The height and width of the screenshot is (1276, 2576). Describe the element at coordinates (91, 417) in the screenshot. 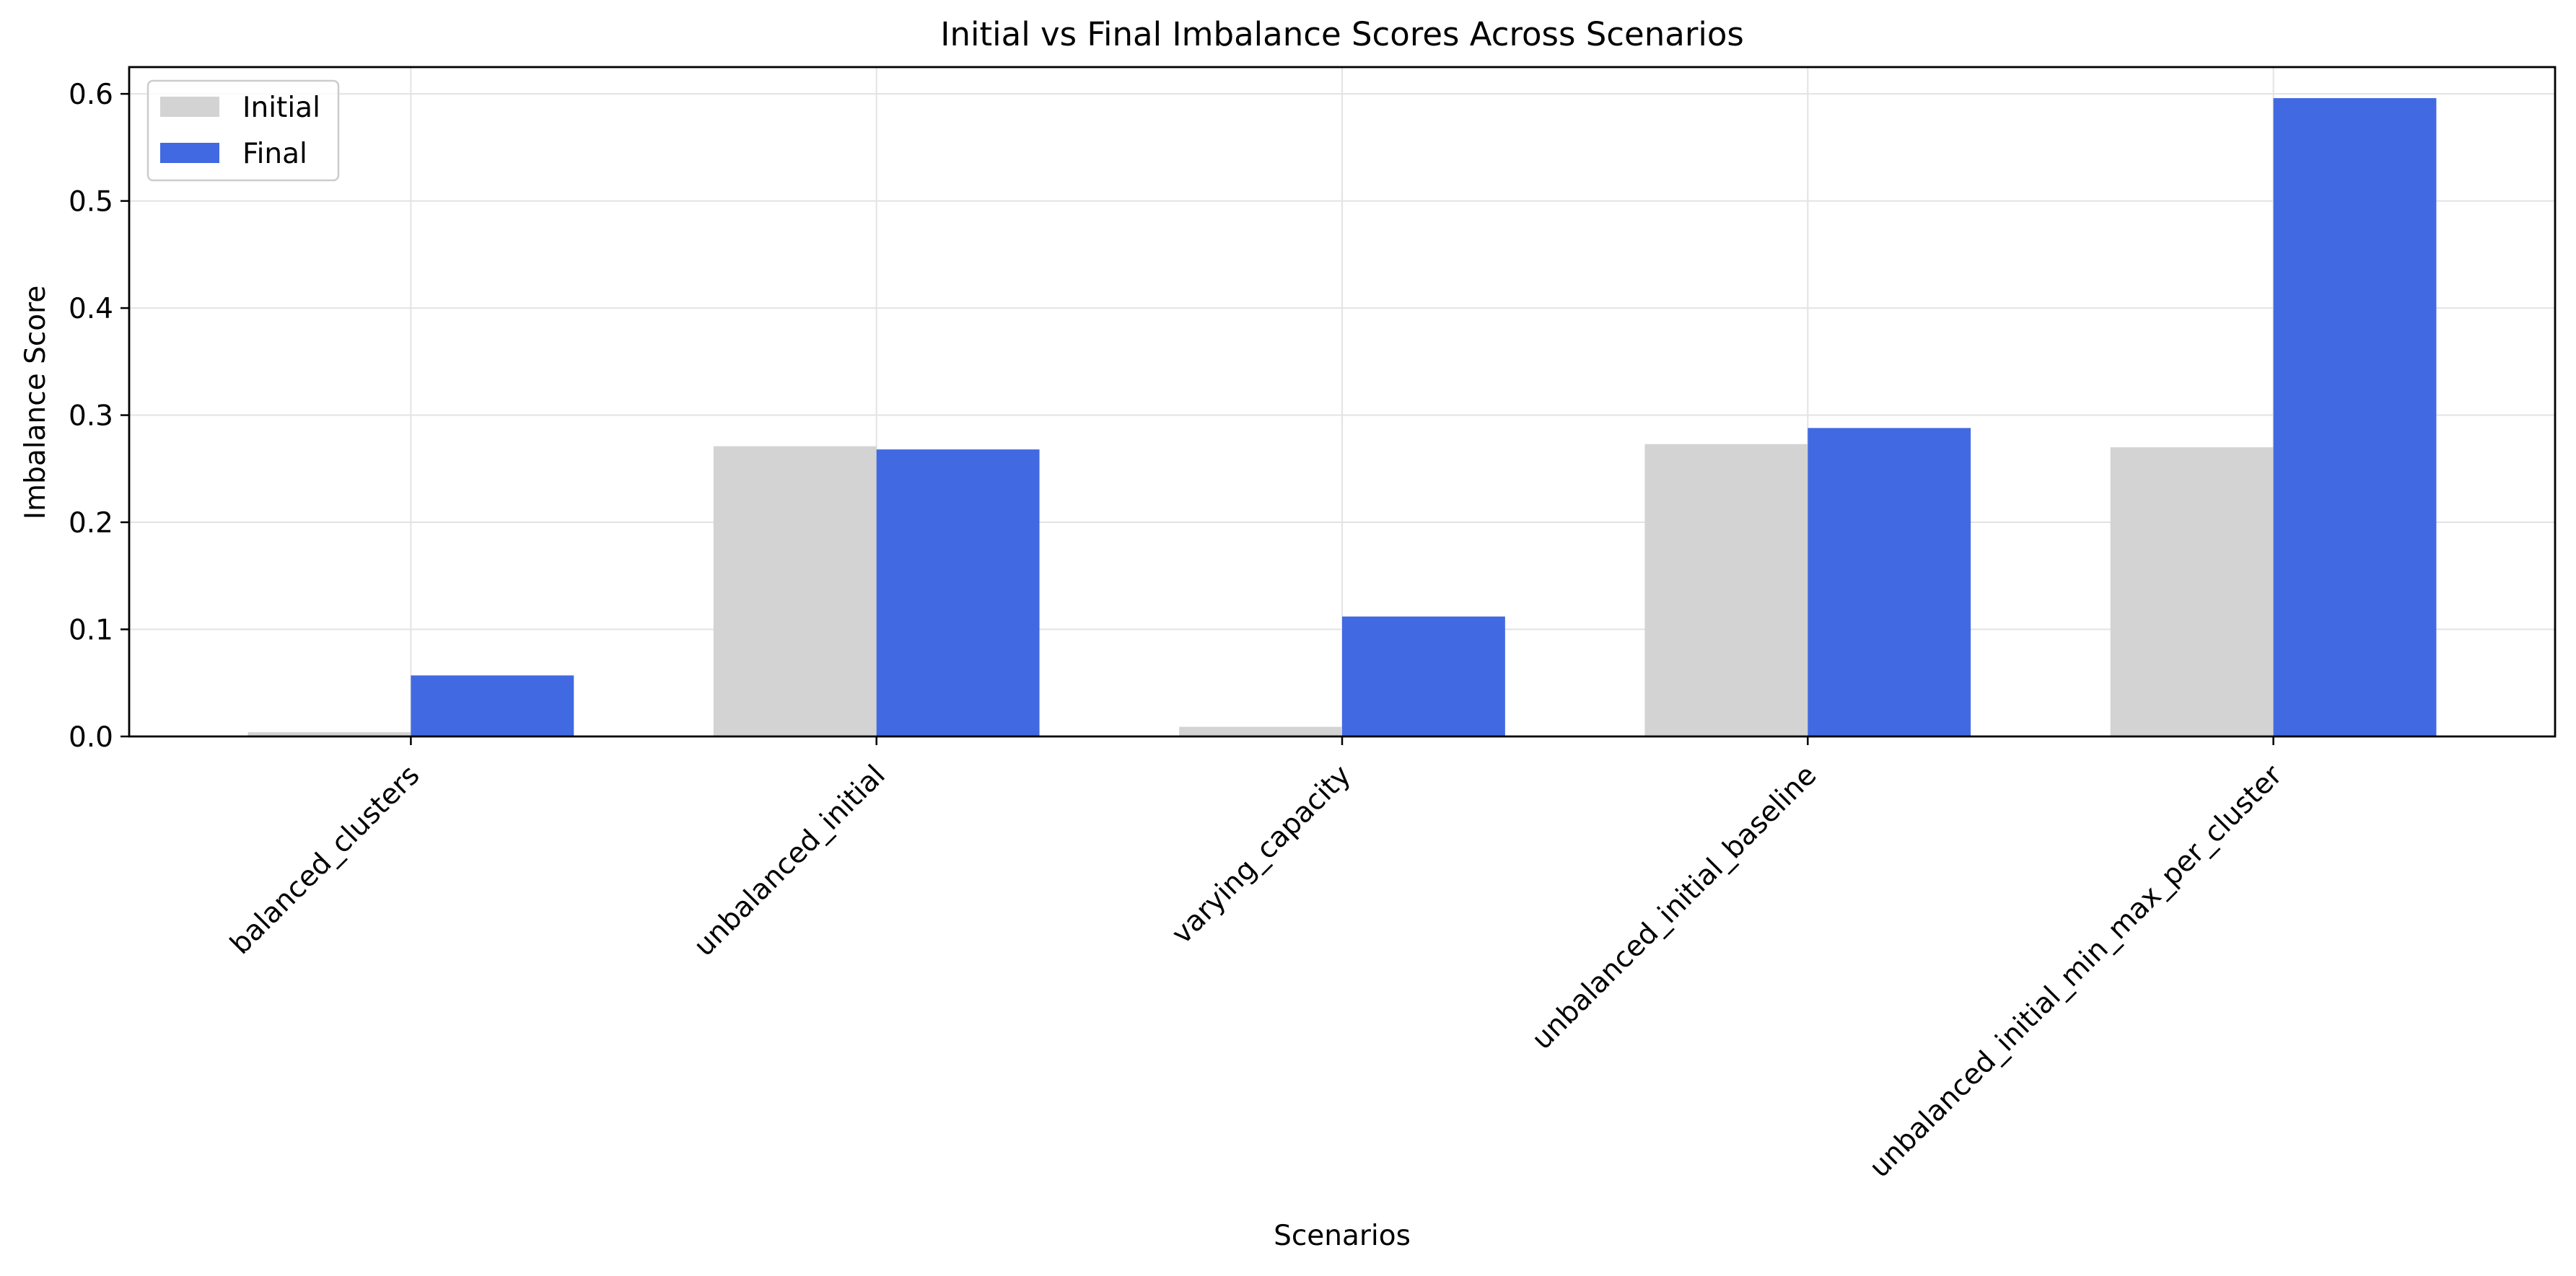

I see `y-tick-label: 0.3` at that location.